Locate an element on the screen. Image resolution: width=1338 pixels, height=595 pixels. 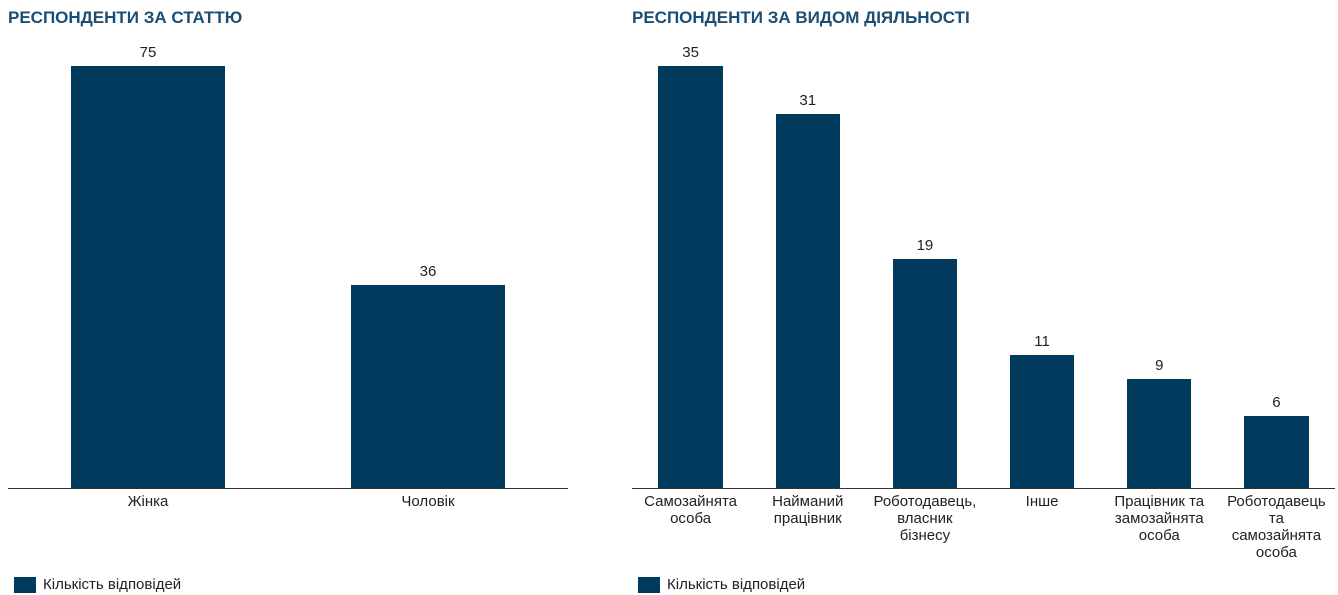
value-label: 9 is located at coordinates (1159, 366).